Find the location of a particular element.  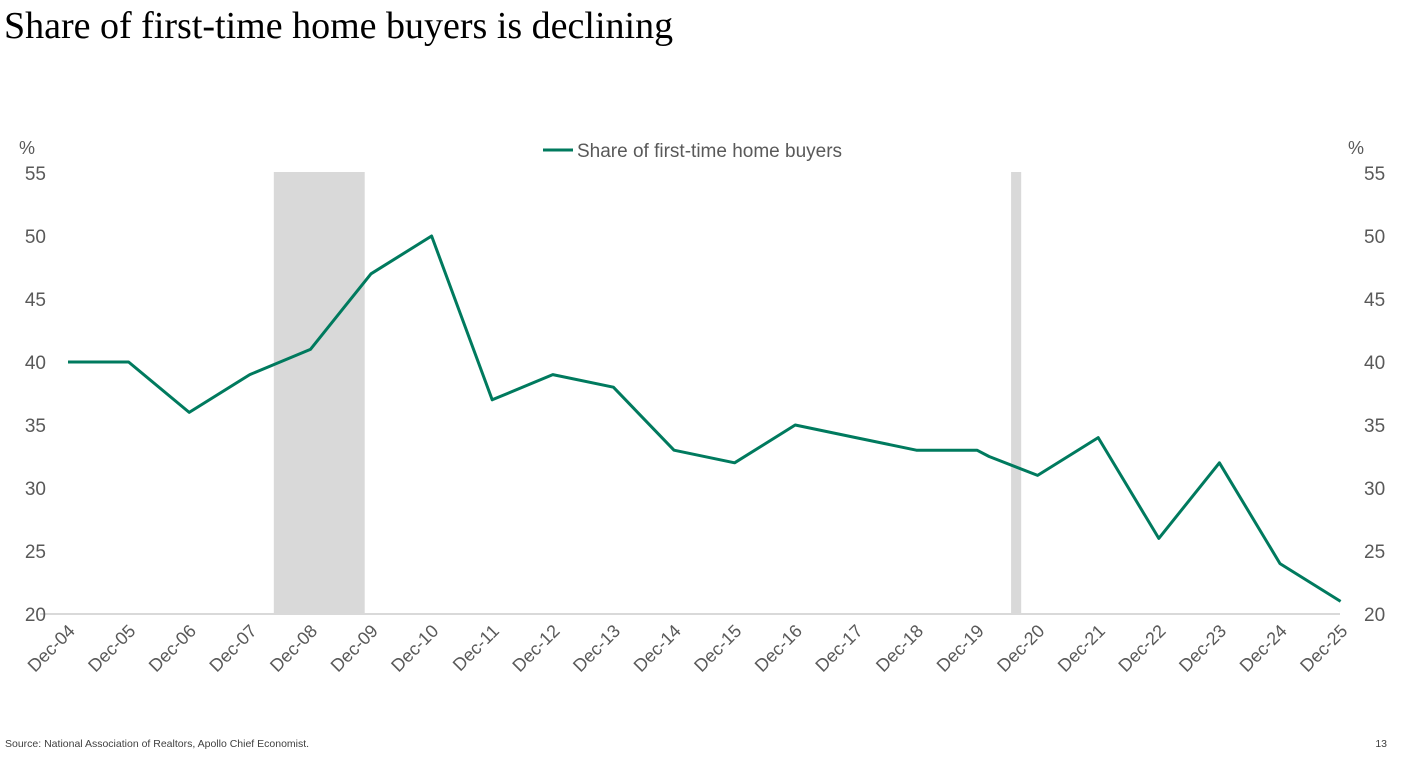

y-tick-right: 30 is located at coordinates (1374, 489).